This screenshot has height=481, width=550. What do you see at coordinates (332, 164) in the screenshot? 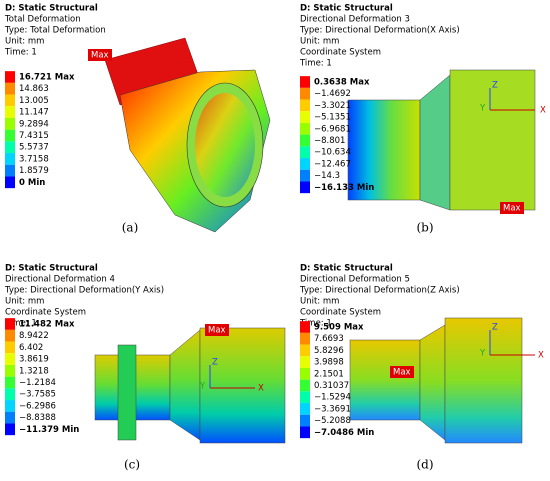
I see `legend-label: −12.467` at bounding box center [332, 164].